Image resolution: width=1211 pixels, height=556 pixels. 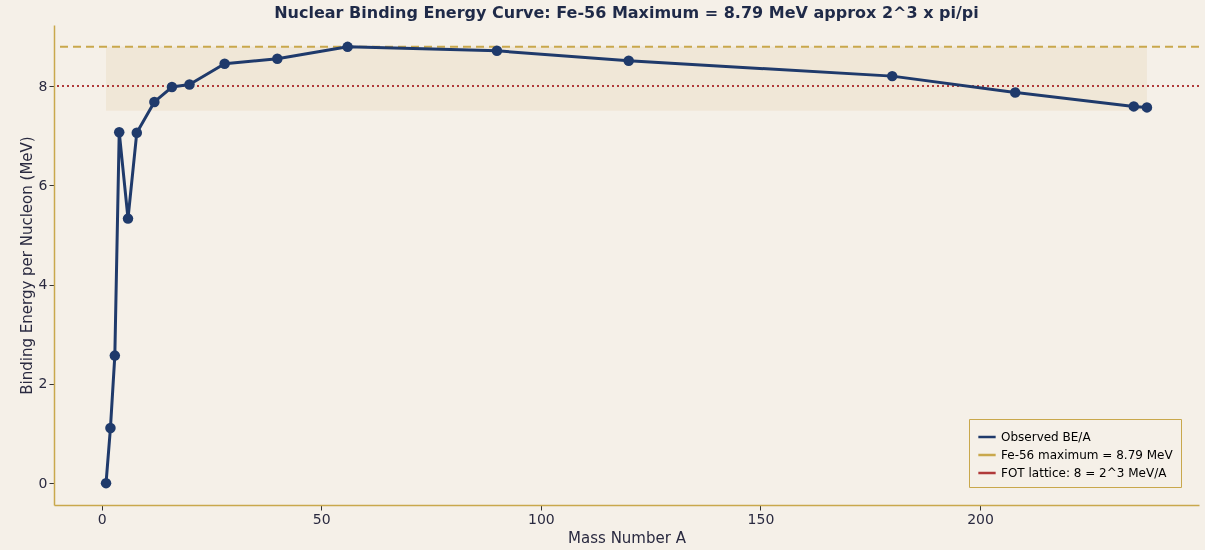 What do you see at coordinates (43, 383) in the screenshot?
I see `y-tick-label: 2` at bounding box center [43, 383].